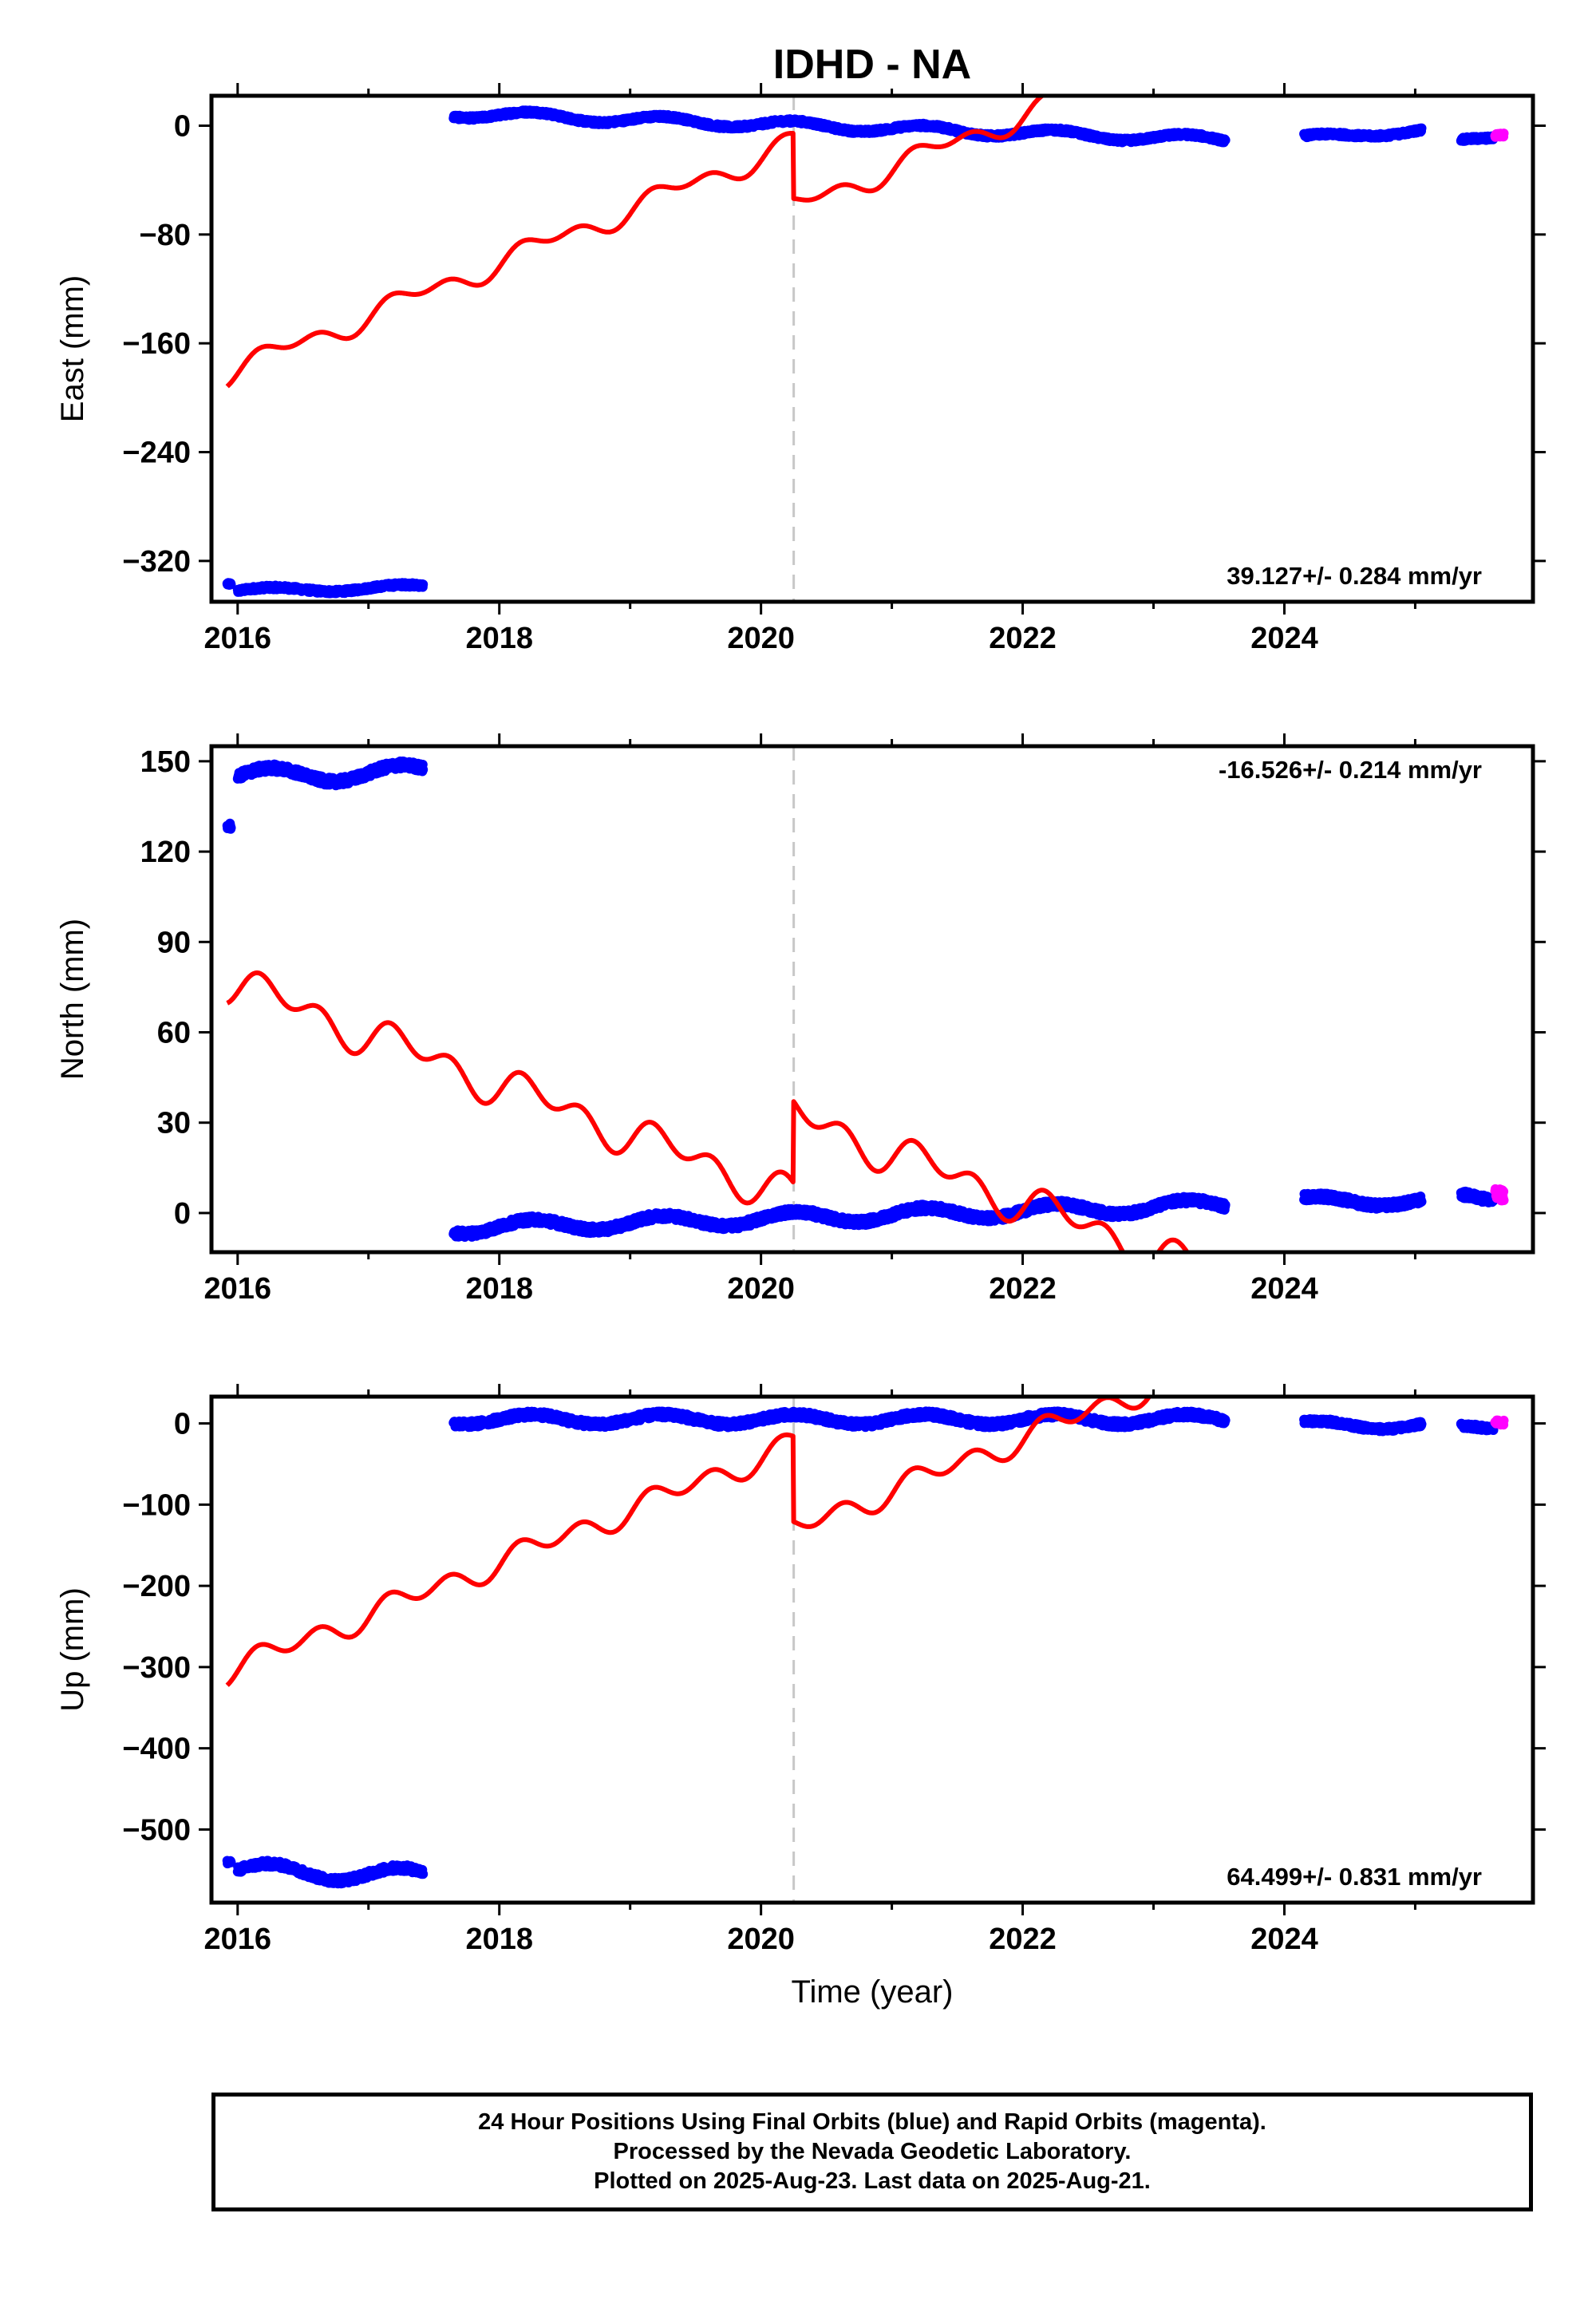 The width and height of the screenshot is (1596, 2316). What do you see at coordinates (156, 454) in the screenshot?
I see `y-tick-label: −240` at bounding box center [156, 454].